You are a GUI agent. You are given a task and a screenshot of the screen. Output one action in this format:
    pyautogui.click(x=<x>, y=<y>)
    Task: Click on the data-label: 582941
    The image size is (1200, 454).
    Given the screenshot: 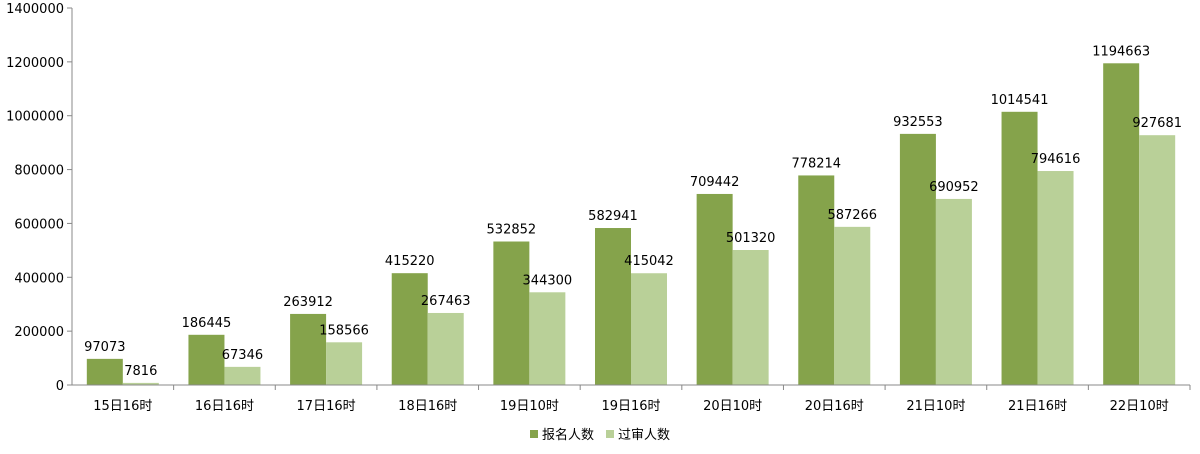 What is the action you would take?
    pyautogui.click(x=613, y=216)
    